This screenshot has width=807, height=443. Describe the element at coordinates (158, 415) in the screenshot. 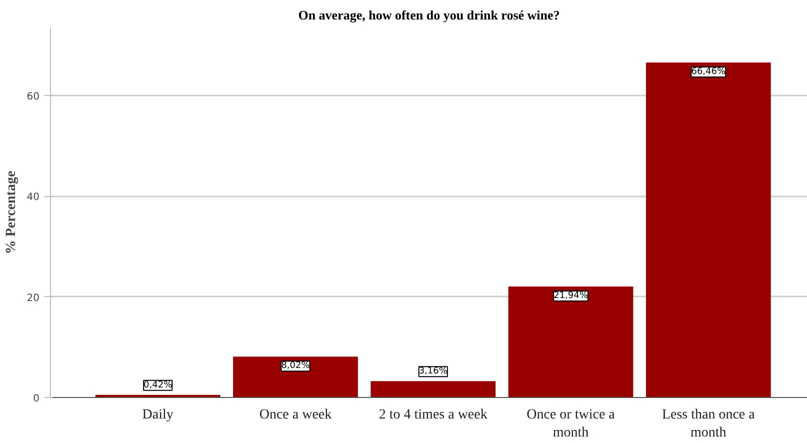

I see `x-tick-label: Daily` at that location.